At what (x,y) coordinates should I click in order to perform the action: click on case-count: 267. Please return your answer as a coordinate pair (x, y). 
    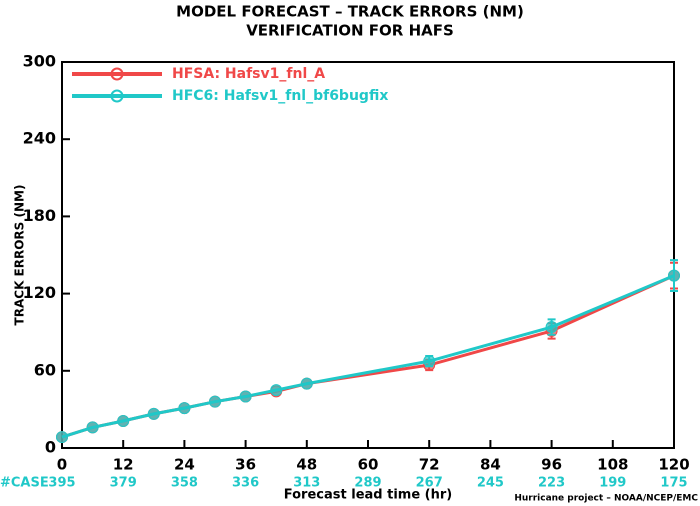
    Looking at the image, I should click on (429, 483).